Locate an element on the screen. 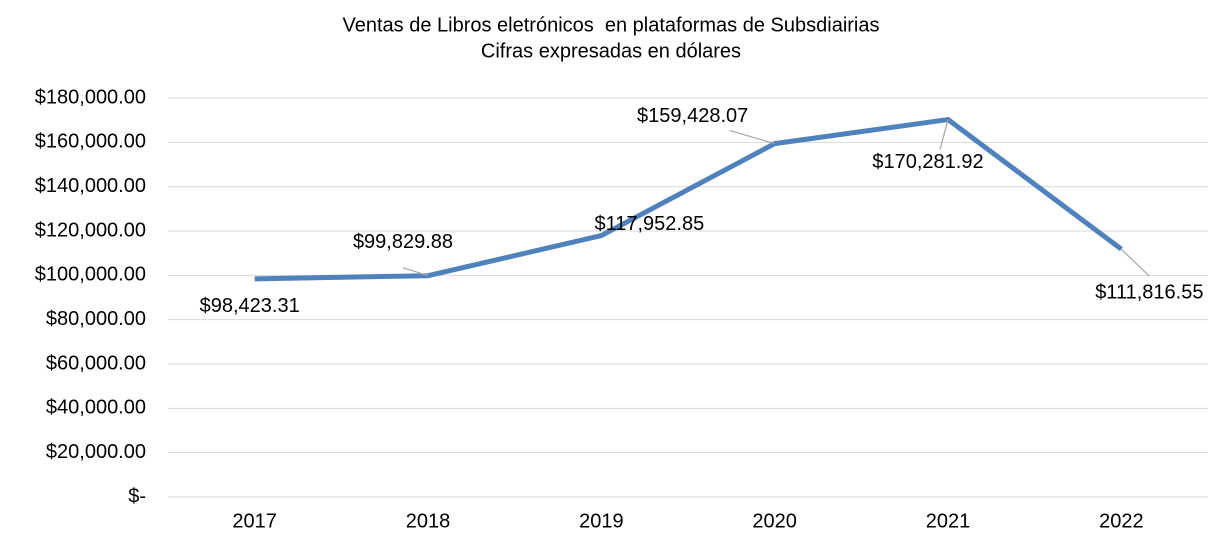  data-label: $99,829.88 is located at coordinates (403, 242).